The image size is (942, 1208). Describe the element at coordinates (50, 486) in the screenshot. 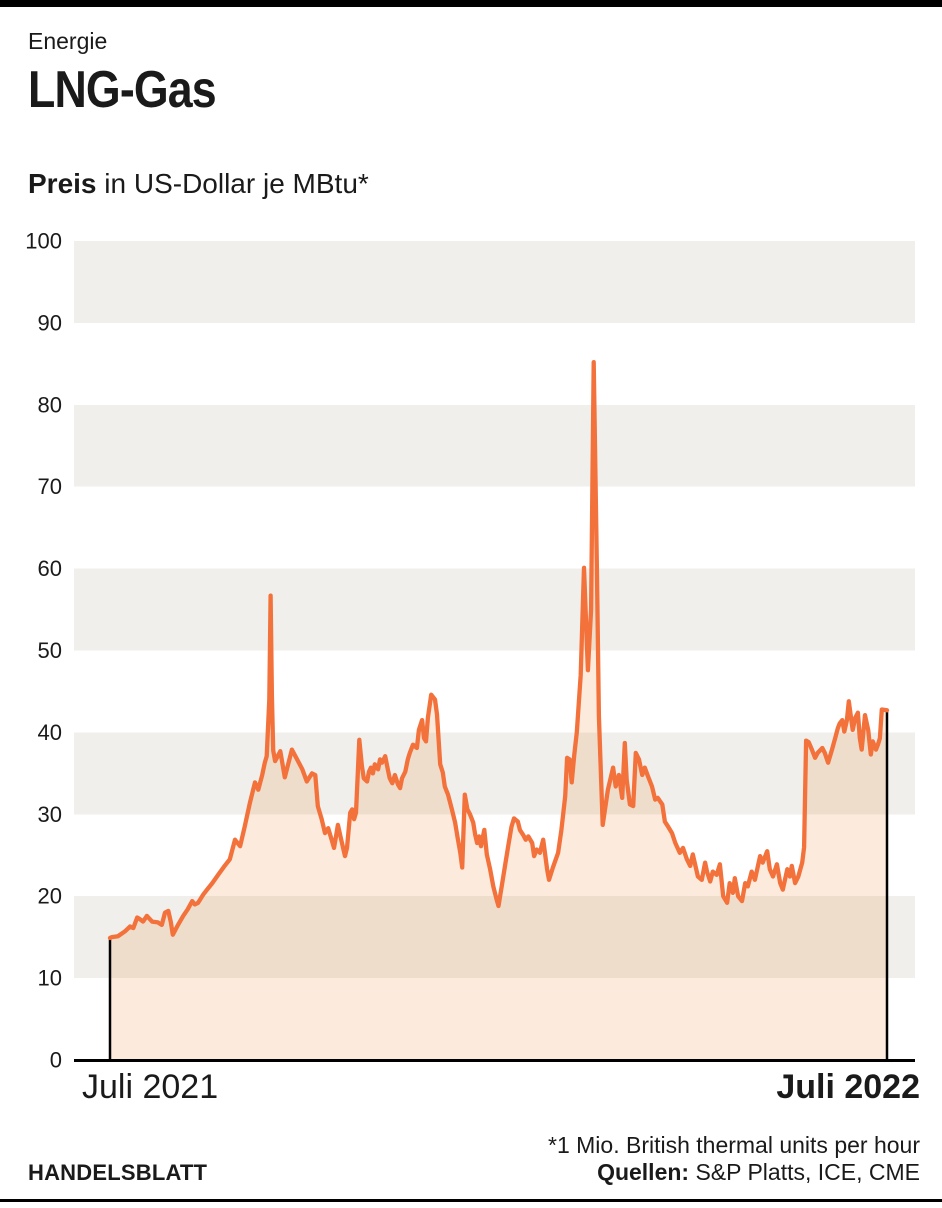

I see `y-tick-label: 70` at that location.